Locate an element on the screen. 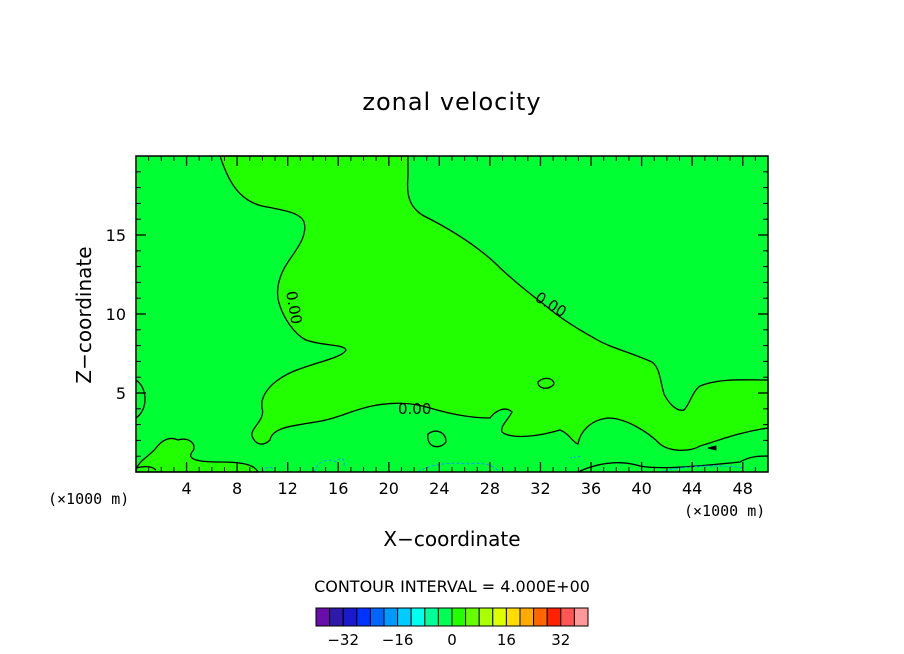 The height and width of the screenshot is (654, 904). x-tick-label: 48 is located at coordinates (743, 488).